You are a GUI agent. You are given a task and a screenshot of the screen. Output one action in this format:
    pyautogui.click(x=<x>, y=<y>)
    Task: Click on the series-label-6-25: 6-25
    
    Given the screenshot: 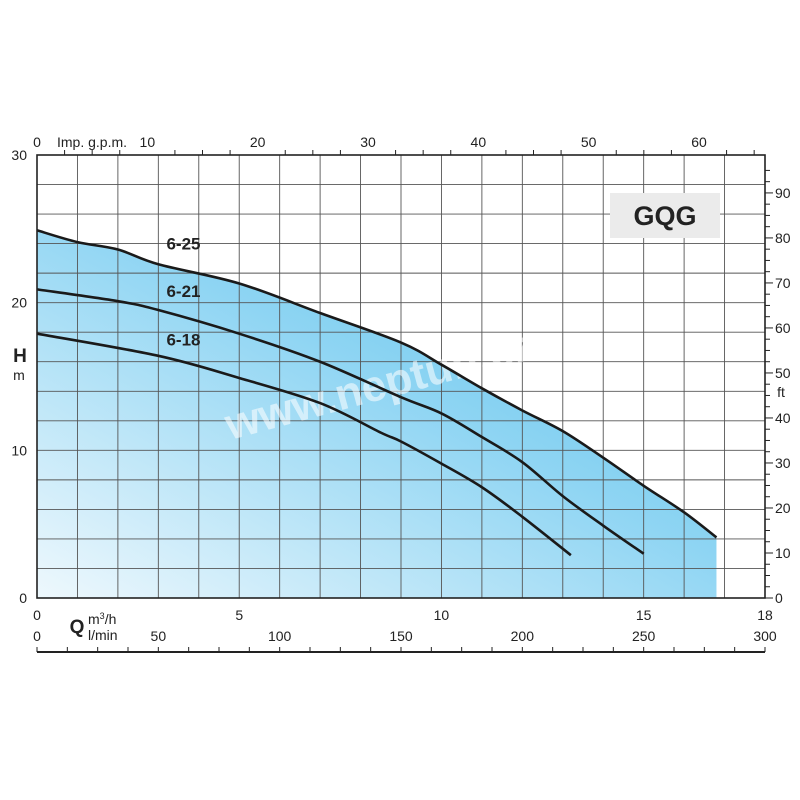 What is the action you would take?
    pyautogui.click(x=183, y=244)
    